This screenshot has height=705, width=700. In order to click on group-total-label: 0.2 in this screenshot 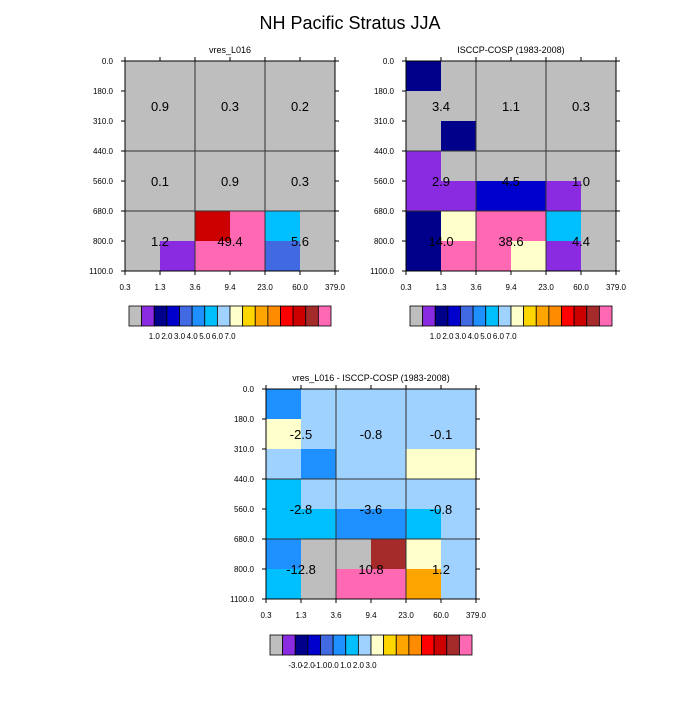, I will do `click(300, 106)`.